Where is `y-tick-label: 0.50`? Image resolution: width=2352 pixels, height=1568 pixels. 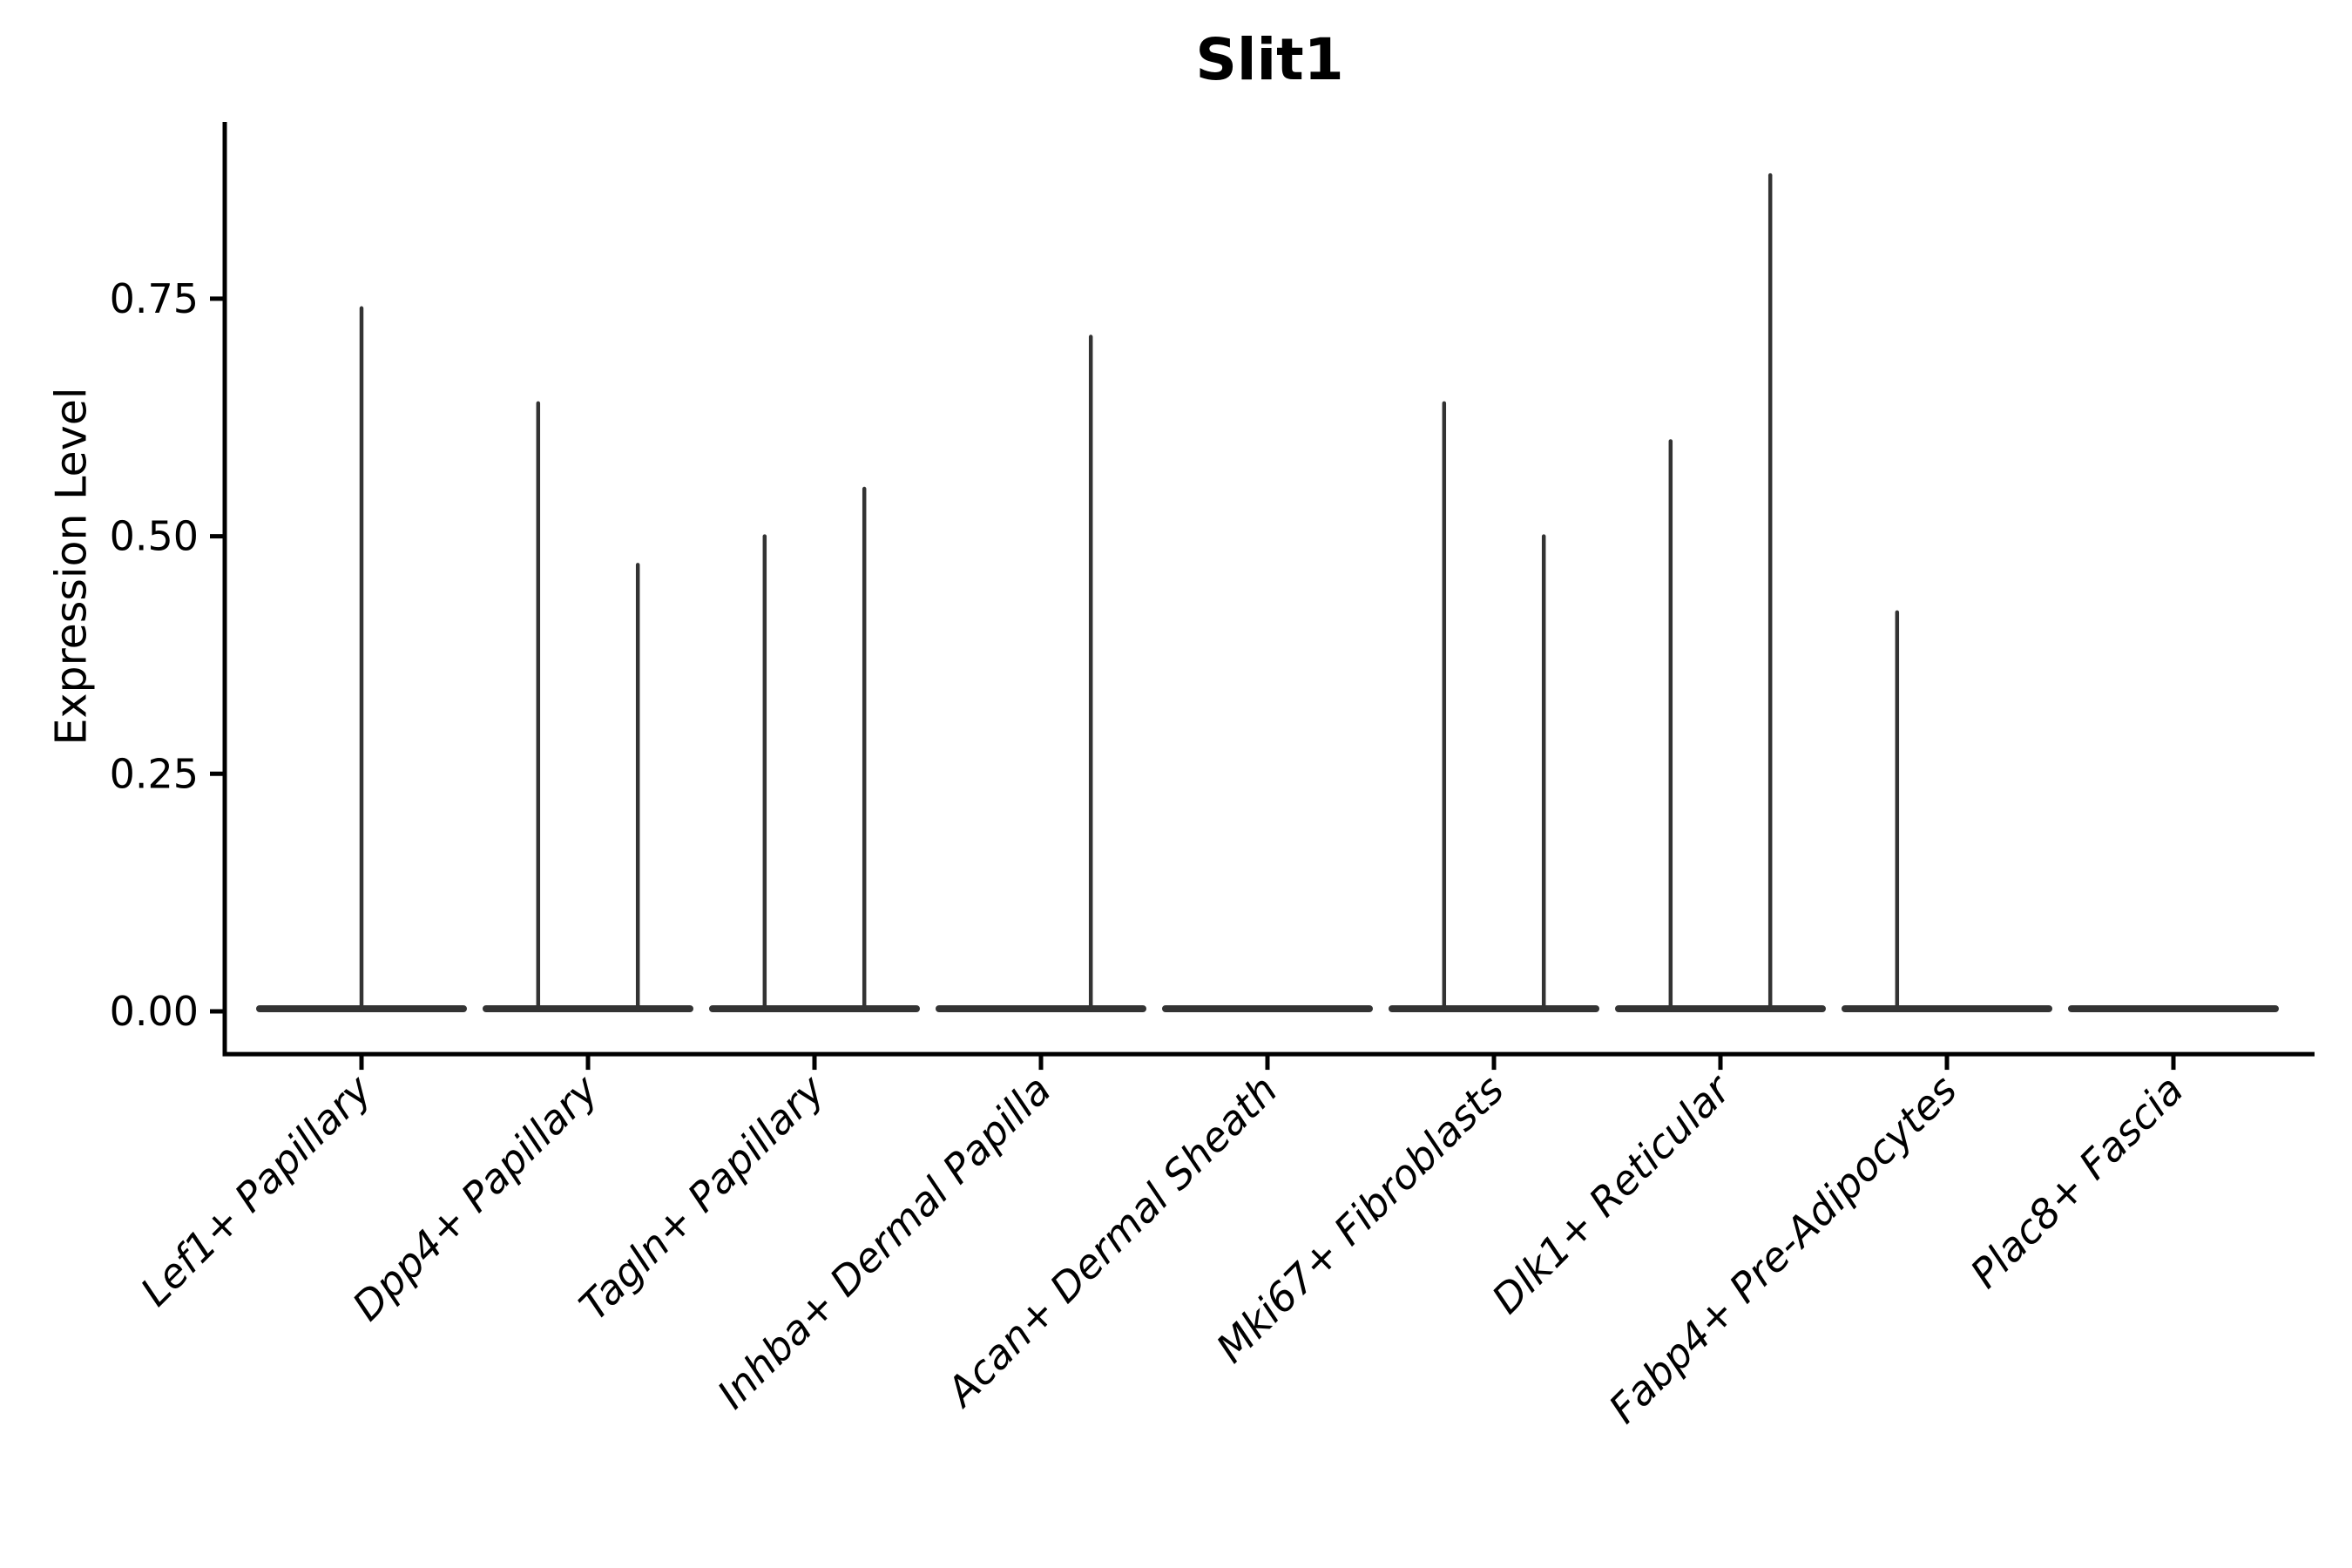 y-tick-label: 0.50 is located at coordinates (154, 536).